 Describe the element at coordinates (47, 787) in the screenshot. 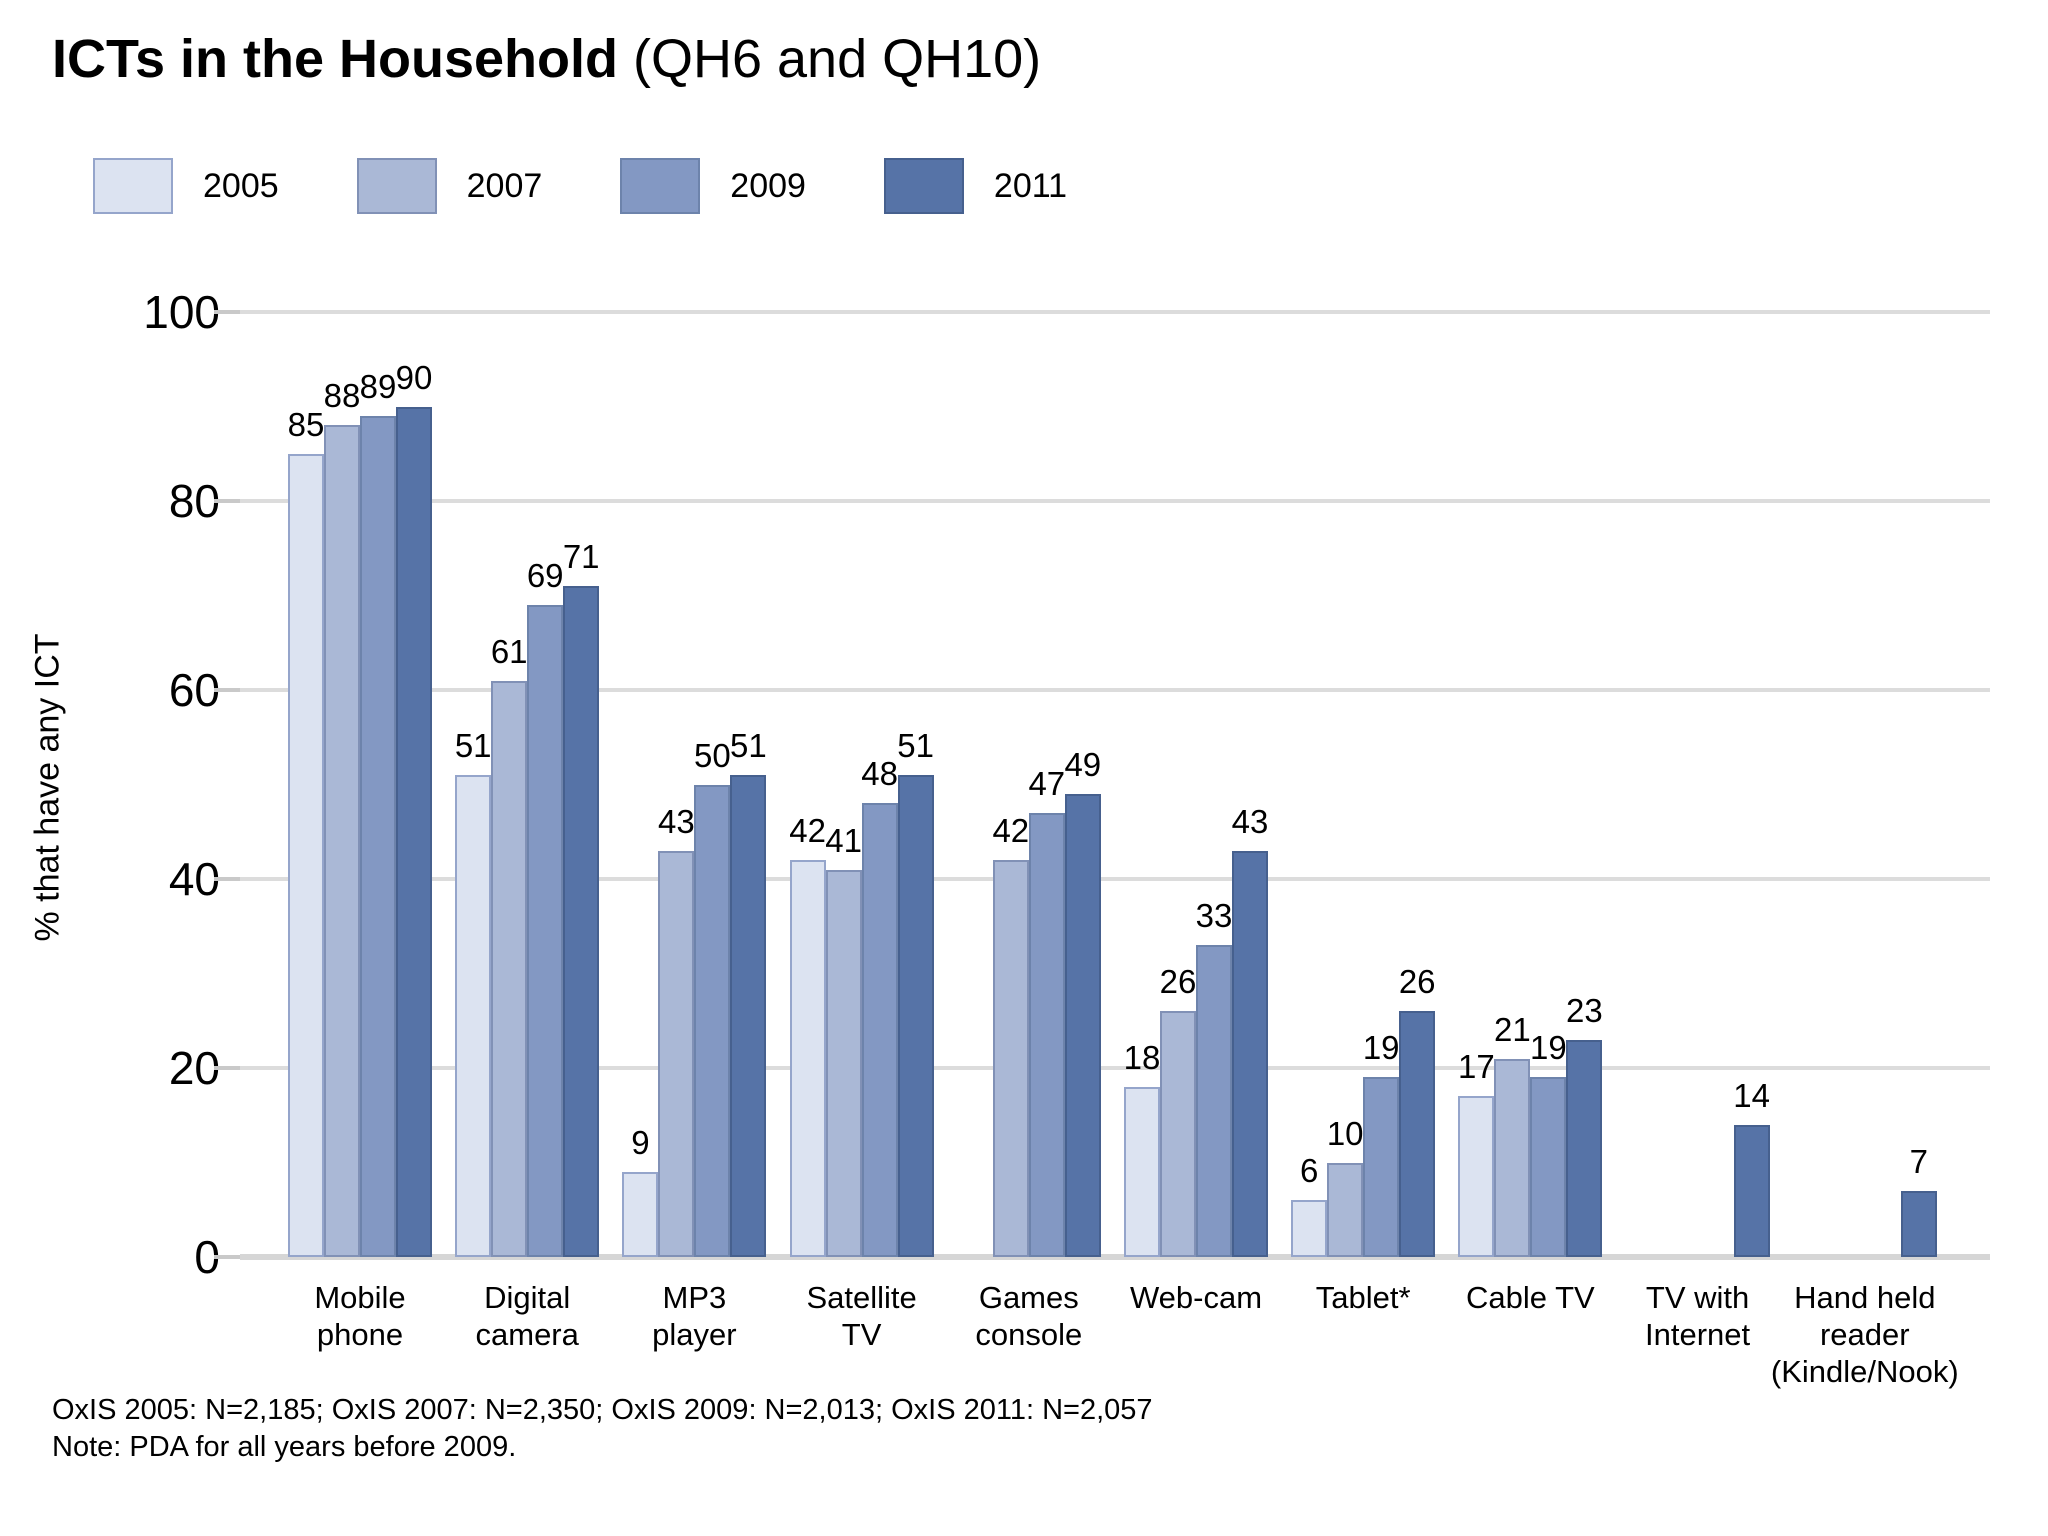

I see `y-axis-title: % that have any ICT` at that location.